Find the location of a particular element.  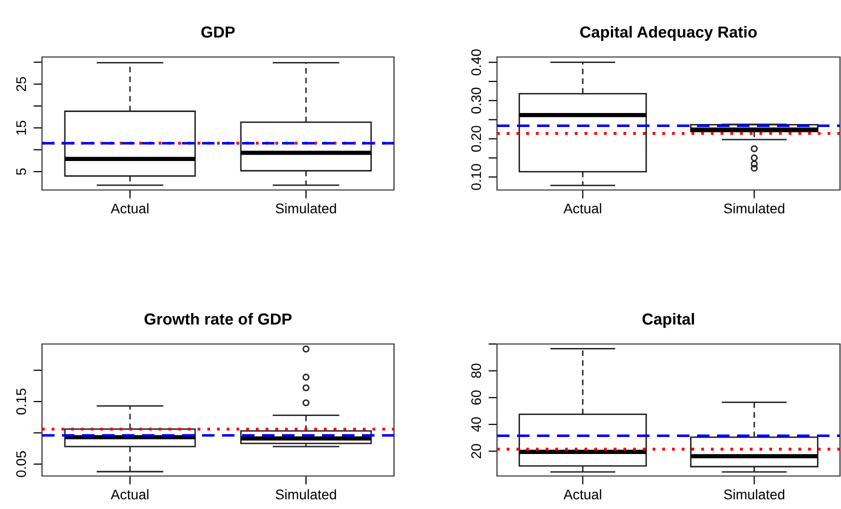

y-tick-label: 0.40 is located at coordinates (476, 62).